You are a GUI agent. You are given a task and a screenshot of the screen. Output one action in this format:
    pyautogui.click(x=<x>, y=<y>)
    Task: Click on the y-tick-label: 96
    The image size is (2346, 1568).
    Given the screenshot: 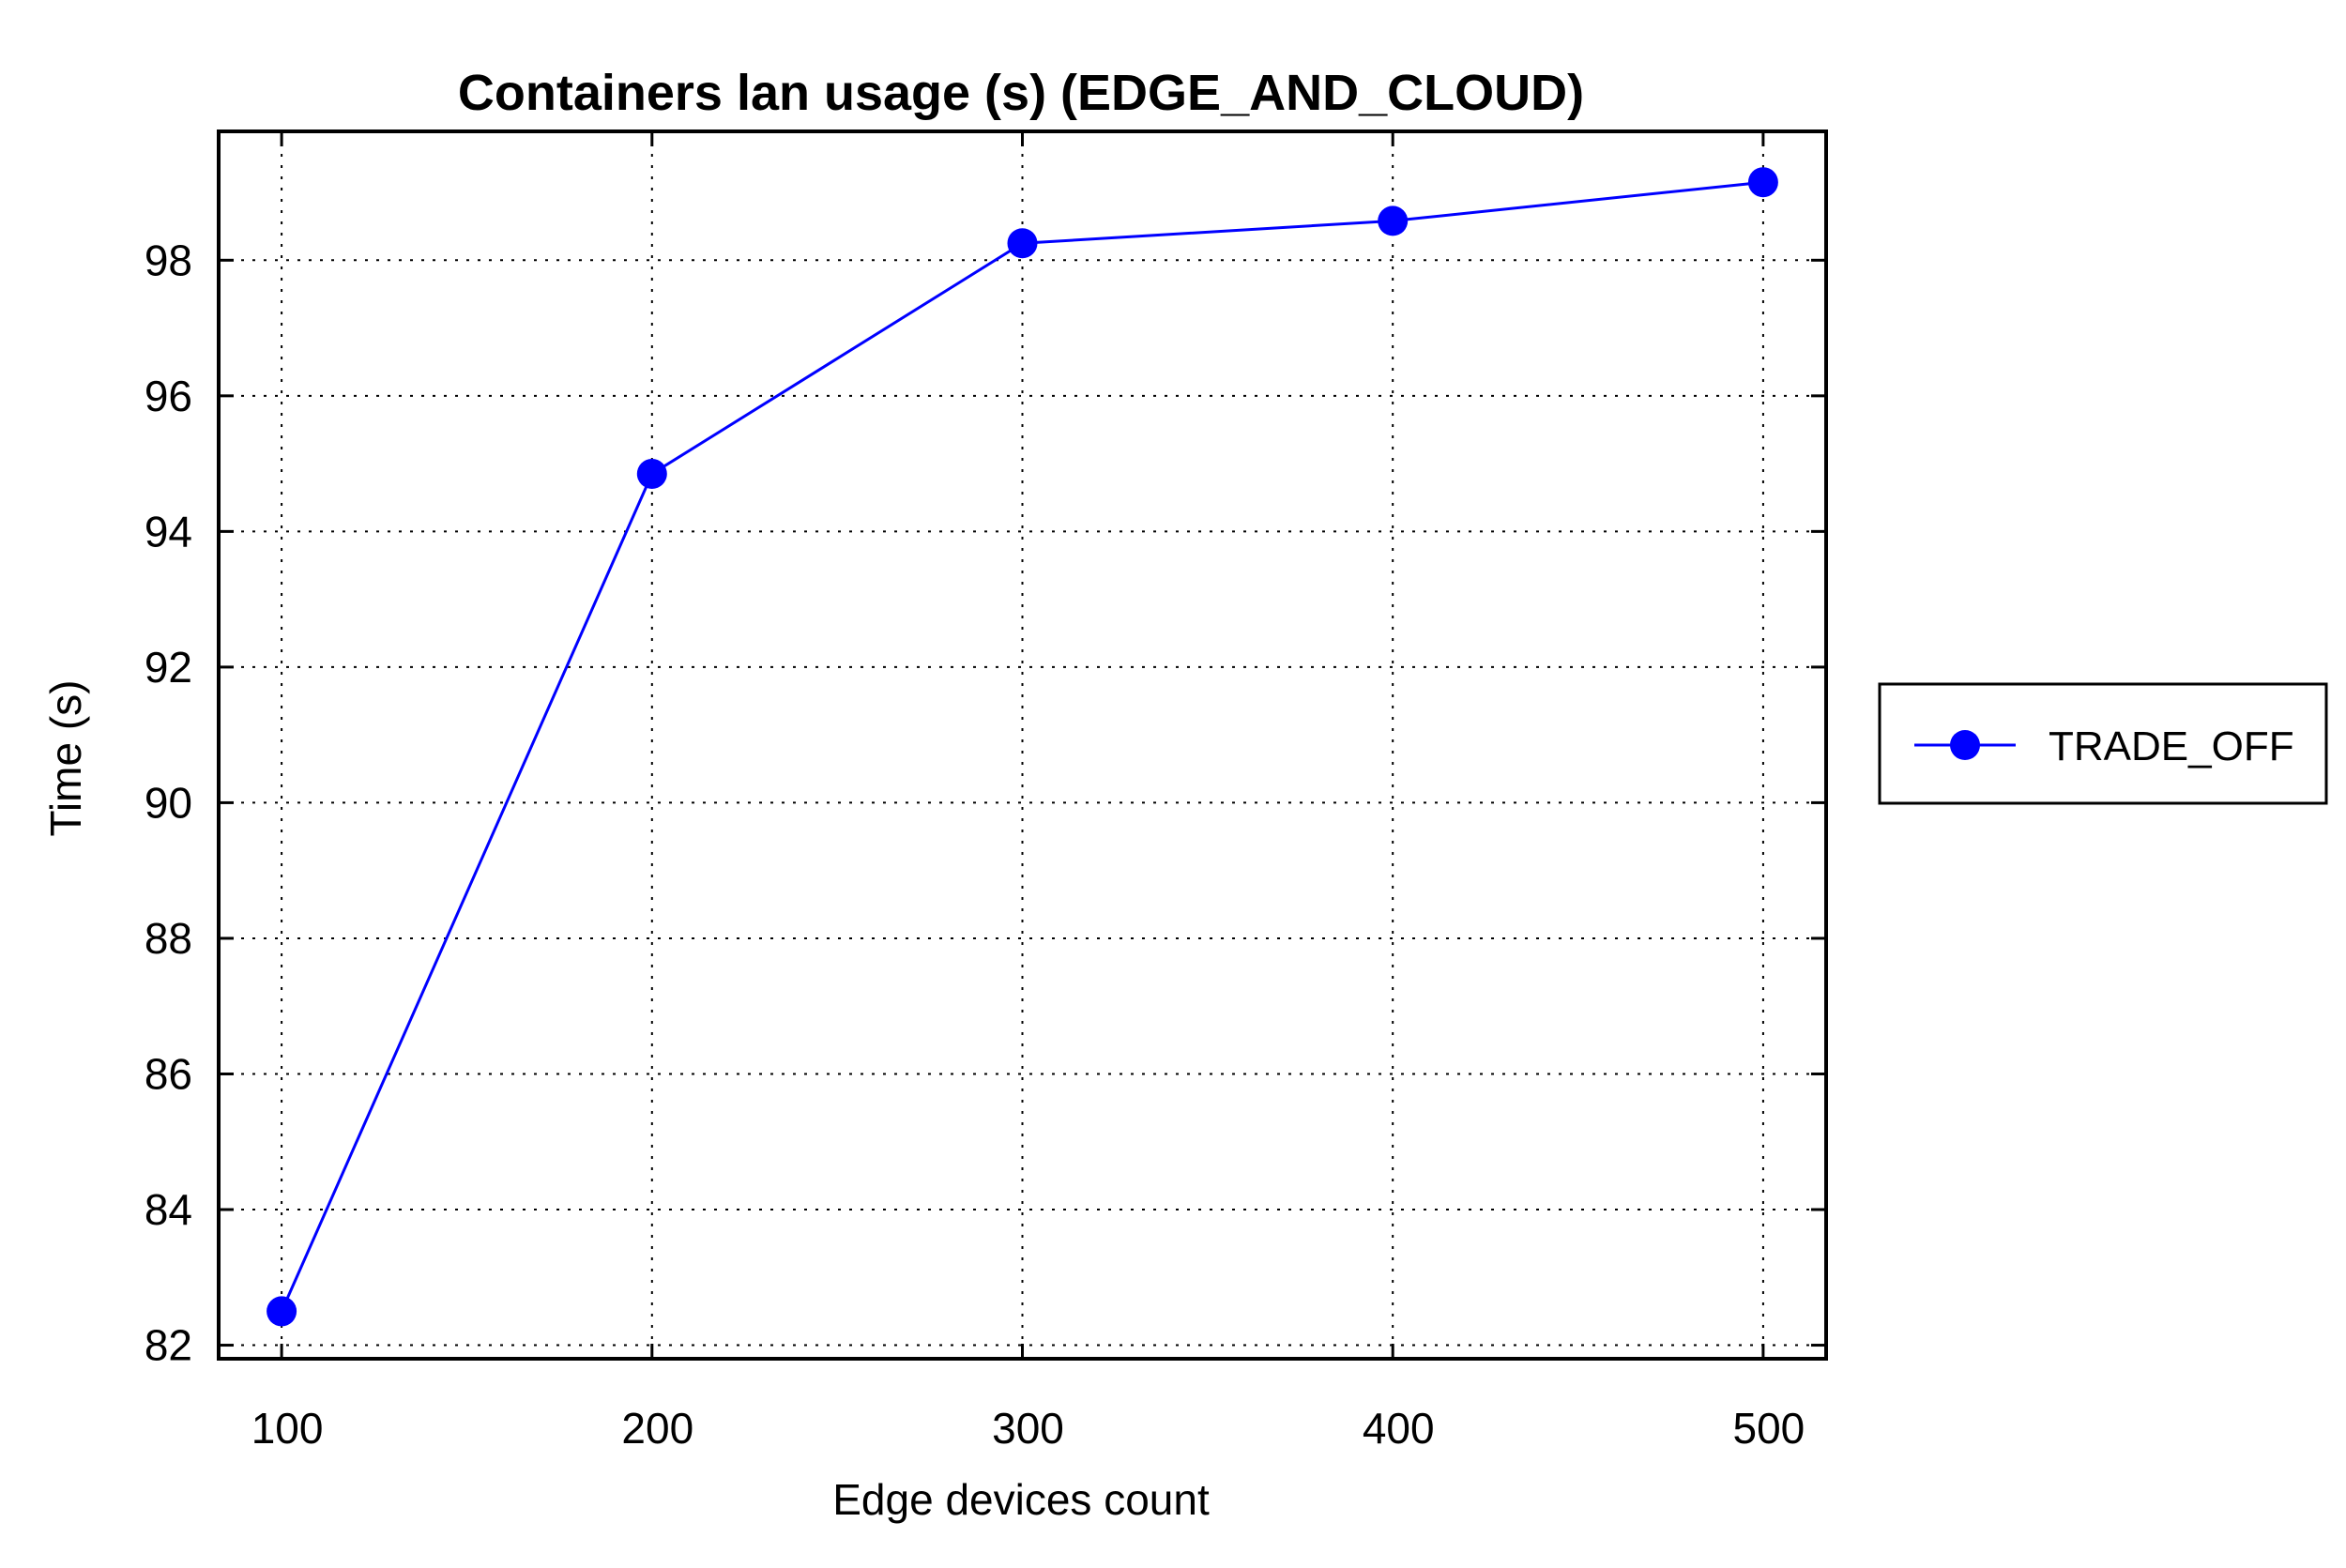 What is the action you would take?
    pyautogui.click(x=169, y=396)
    